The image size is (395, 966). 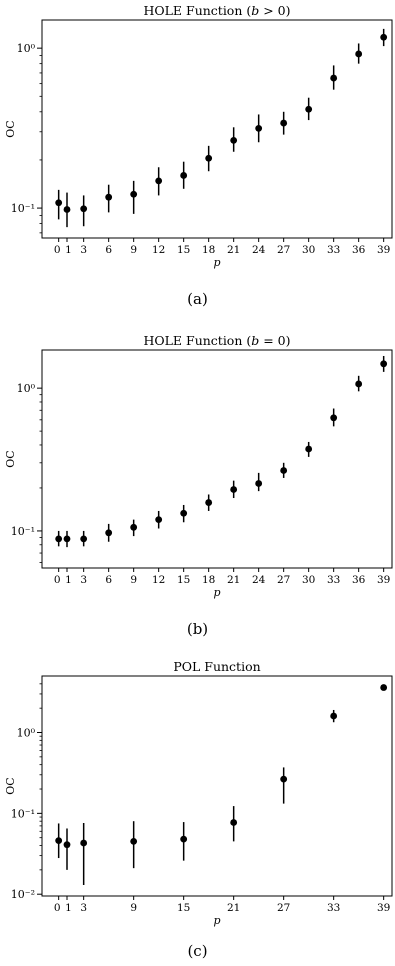 What do you see at coordinates (197, 629) in the screenshot?
I see `caption-b: (b)` at bounding box center [197, 629].